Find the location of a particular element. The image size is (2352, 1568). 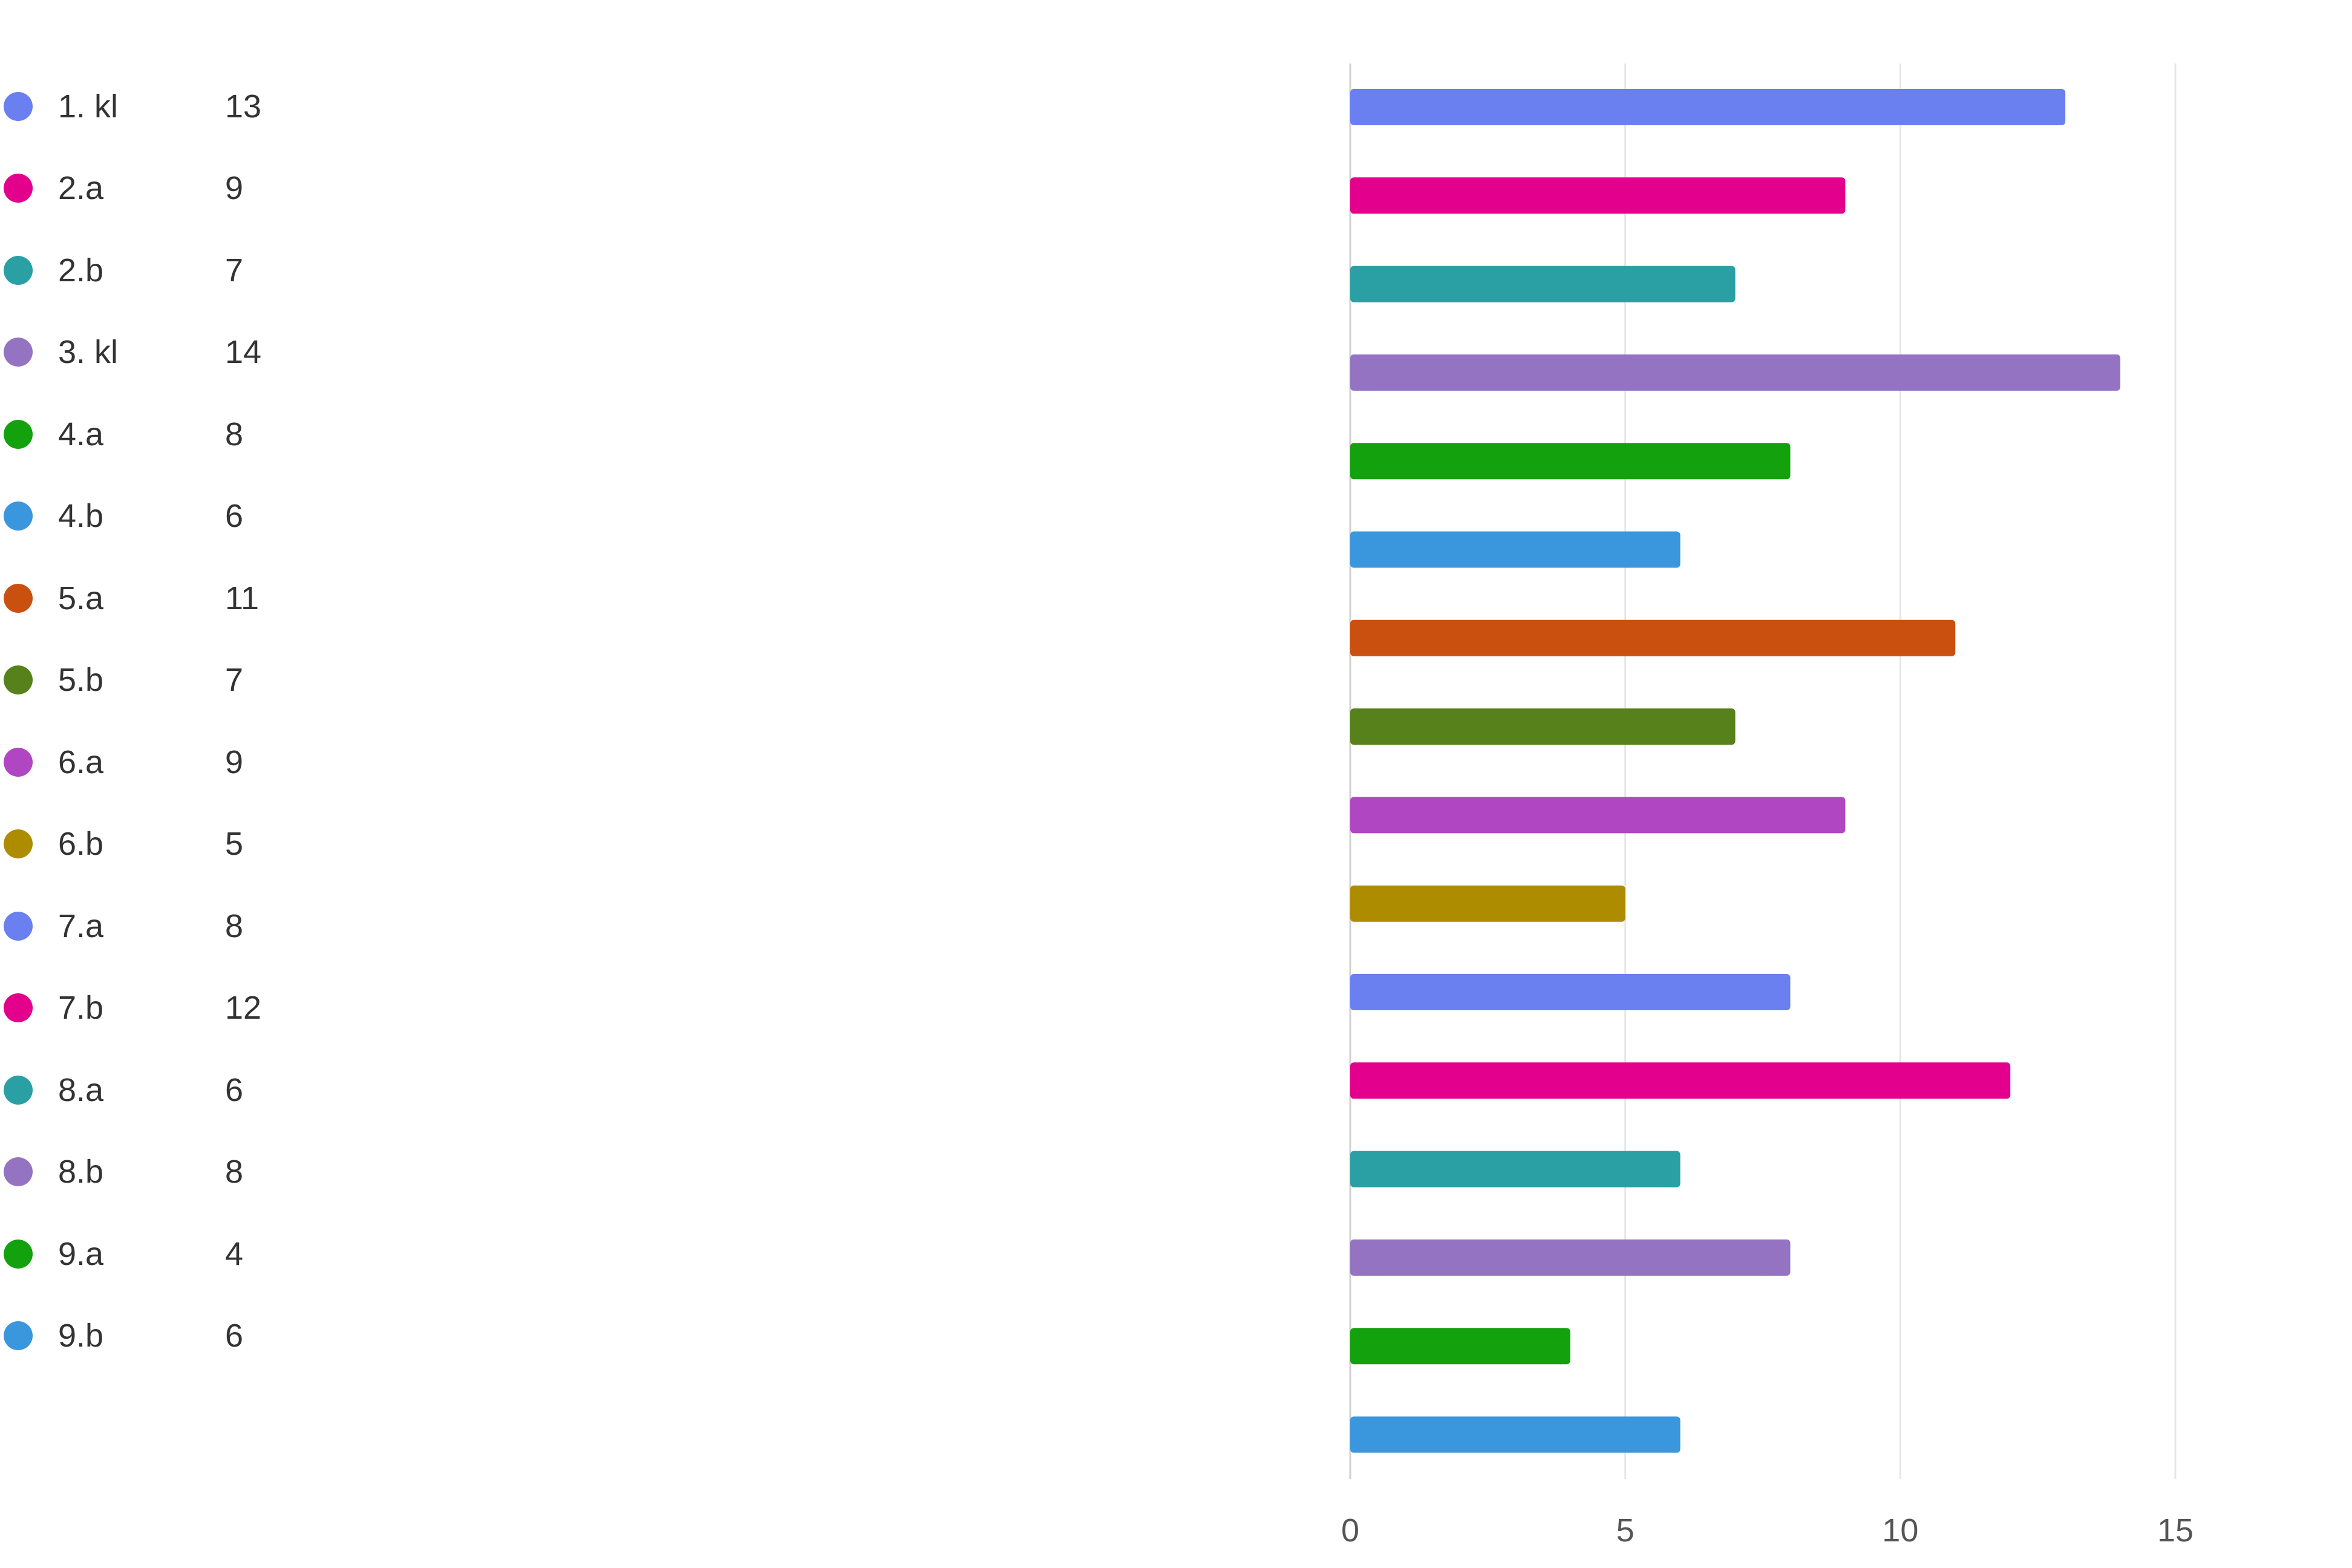

legend-label: 5.b is located at coordinates (81, 680).